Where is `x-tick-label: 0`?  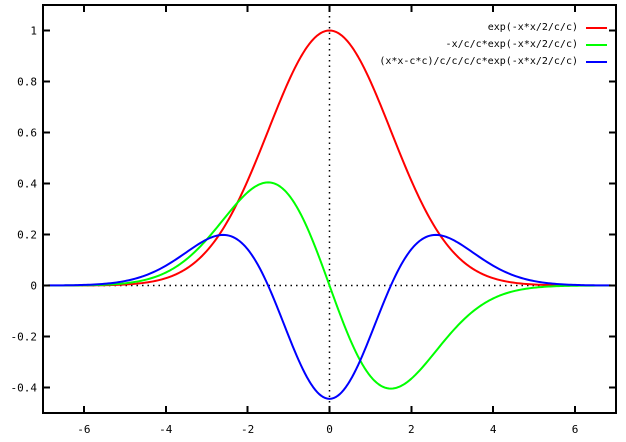 x-tick-label: 0 is located at coordinates (329, 429).